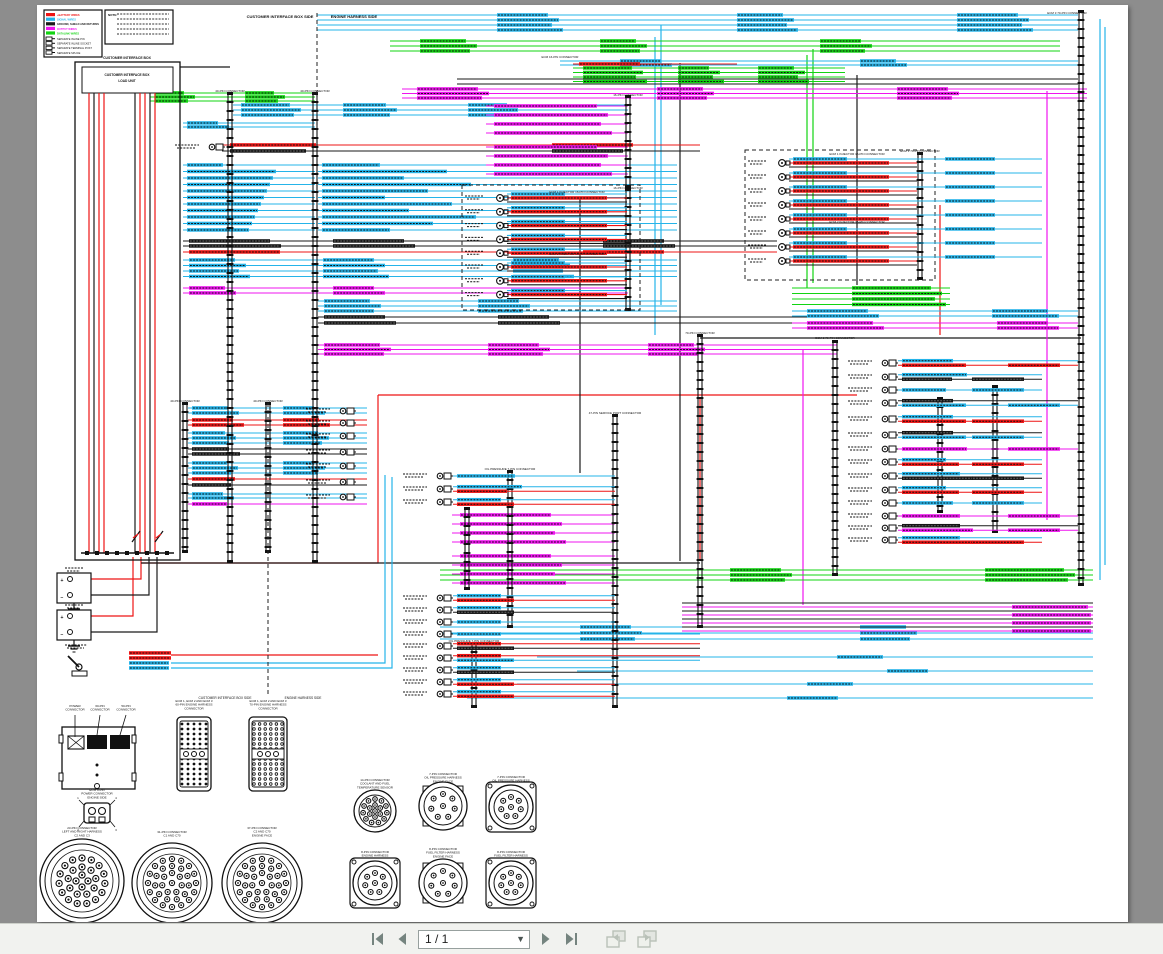 The image size is (1163, 954). I want to click on svg-text: SEPARATE SPLICE, so click(69, 53).